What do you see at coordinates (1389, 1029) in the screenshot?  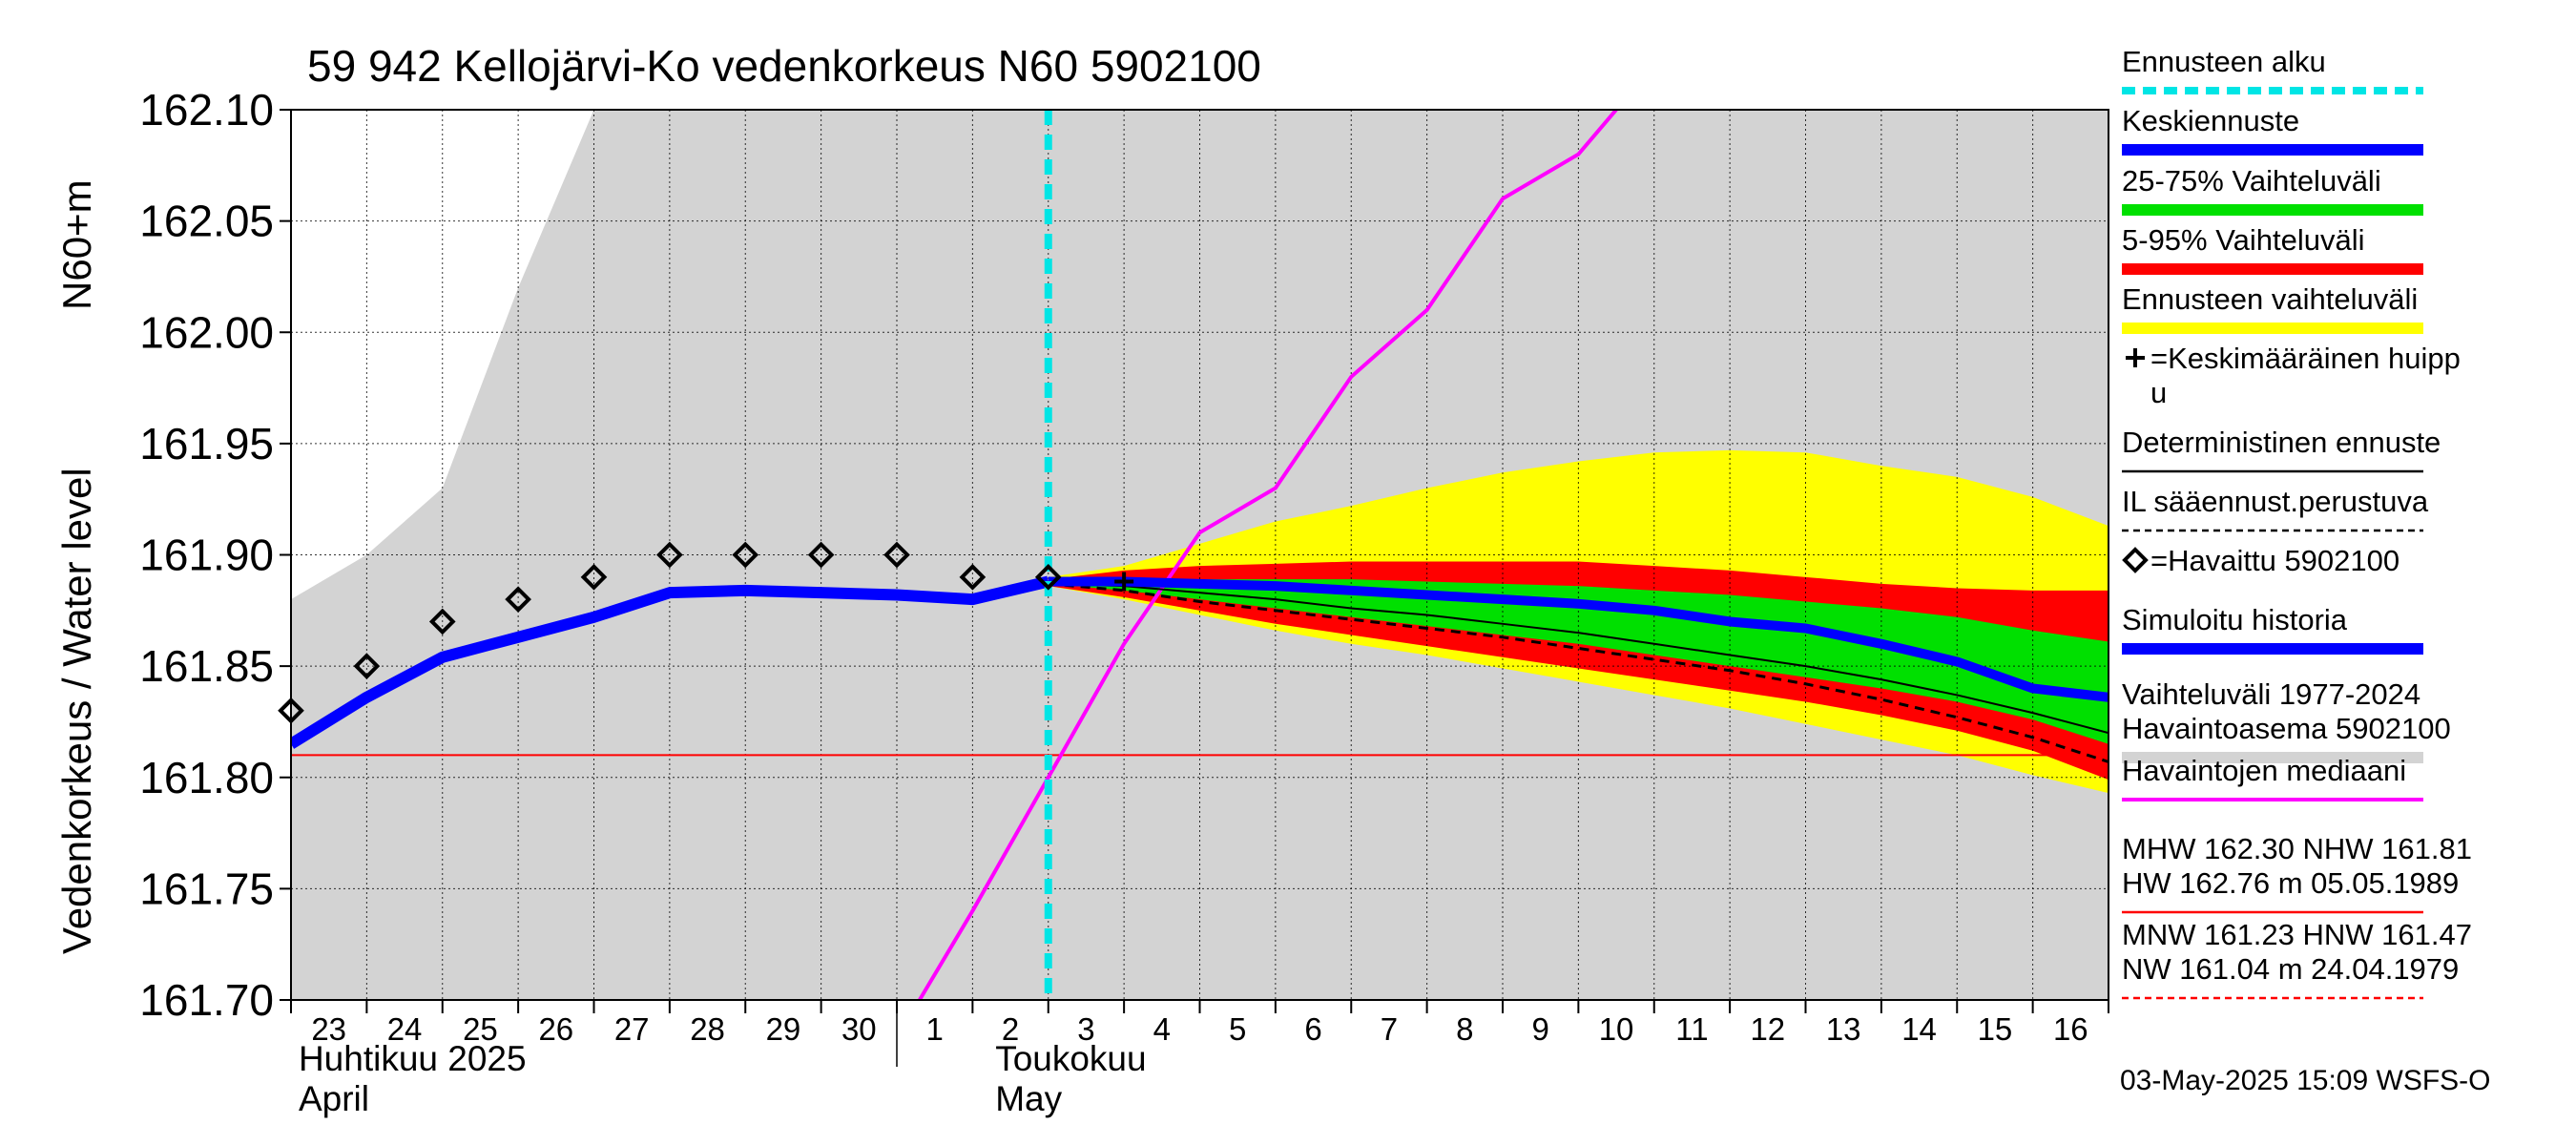 I see `x-tick-label: 7` at bounding box center [1389, 1029].